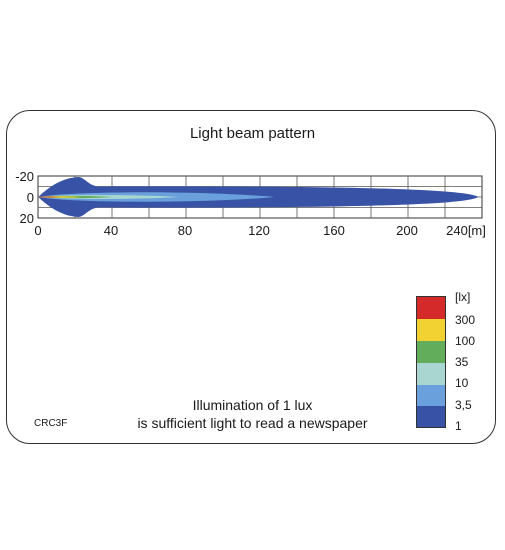  Describe the element at coordinates (462, 362) in the screenshot. I see `legend-label: 35` at that location.